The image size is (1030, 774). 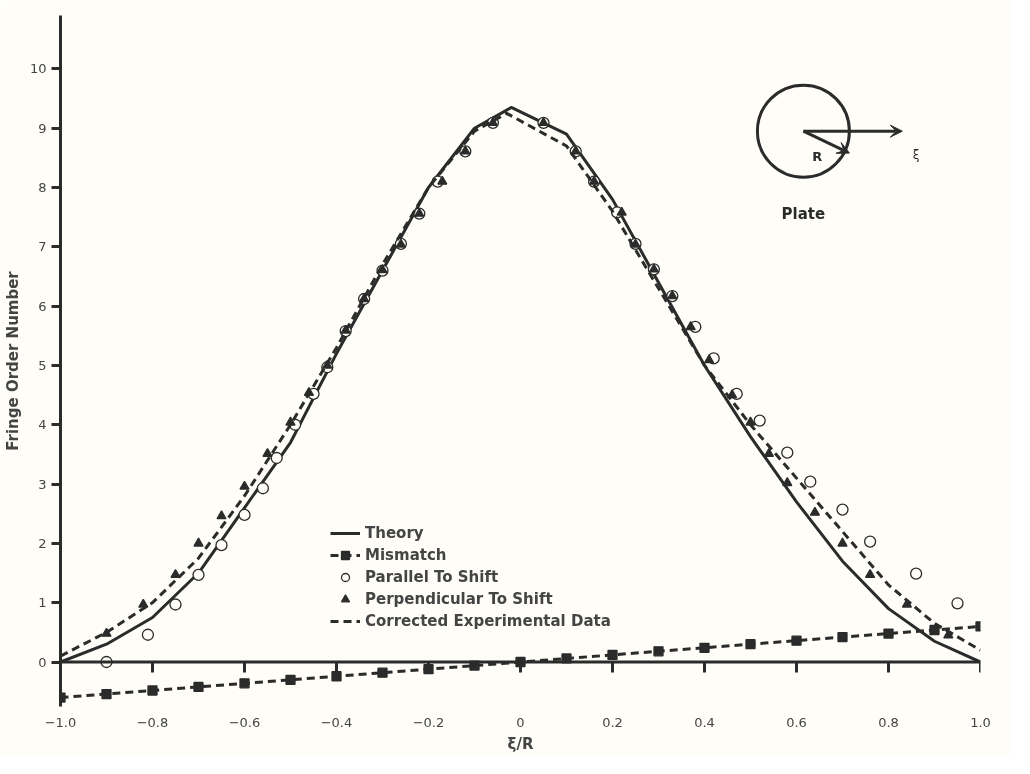 I want to click on x-tick-label: −0.8, so click(x=152, y=722).